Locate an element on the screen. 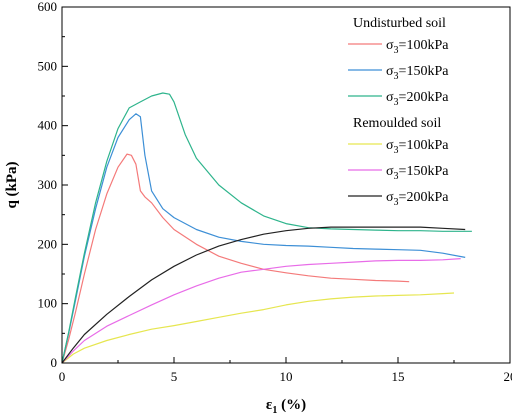 Image resolution: width=512 pixels, height=417 pixels. y-tick-label: 500 is located at coordinates (48, 65).